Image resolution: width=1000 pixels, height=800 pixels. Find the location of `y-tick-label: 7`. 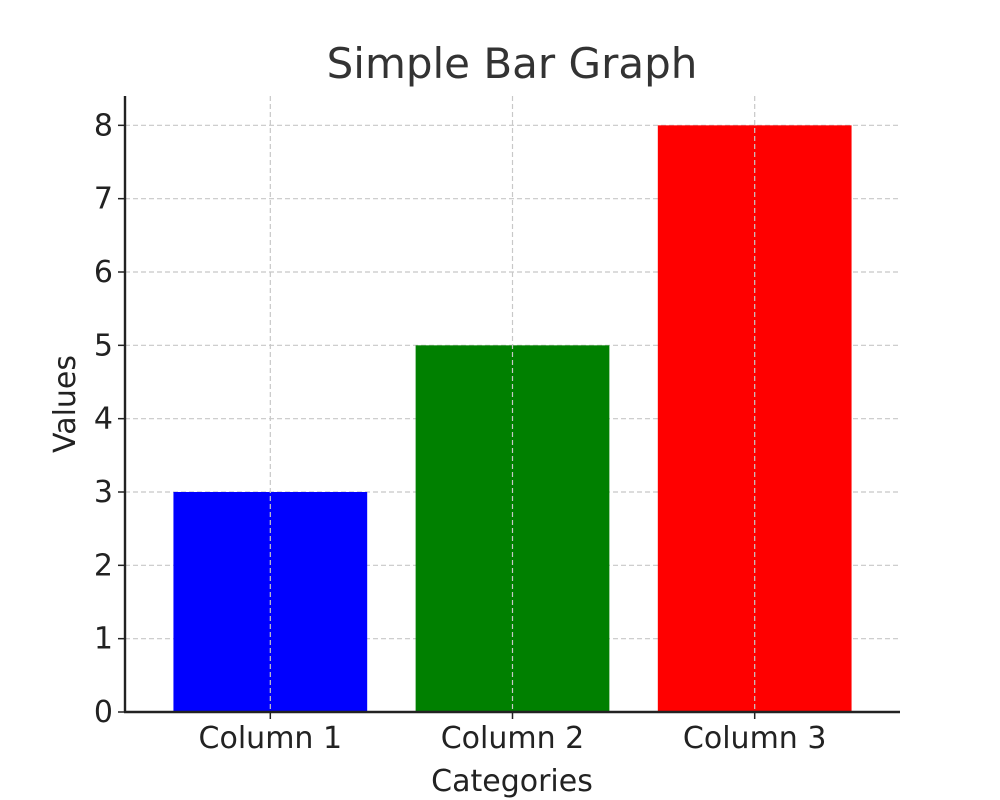

y-tick-label: 7 is located at coordinates (103, 199).